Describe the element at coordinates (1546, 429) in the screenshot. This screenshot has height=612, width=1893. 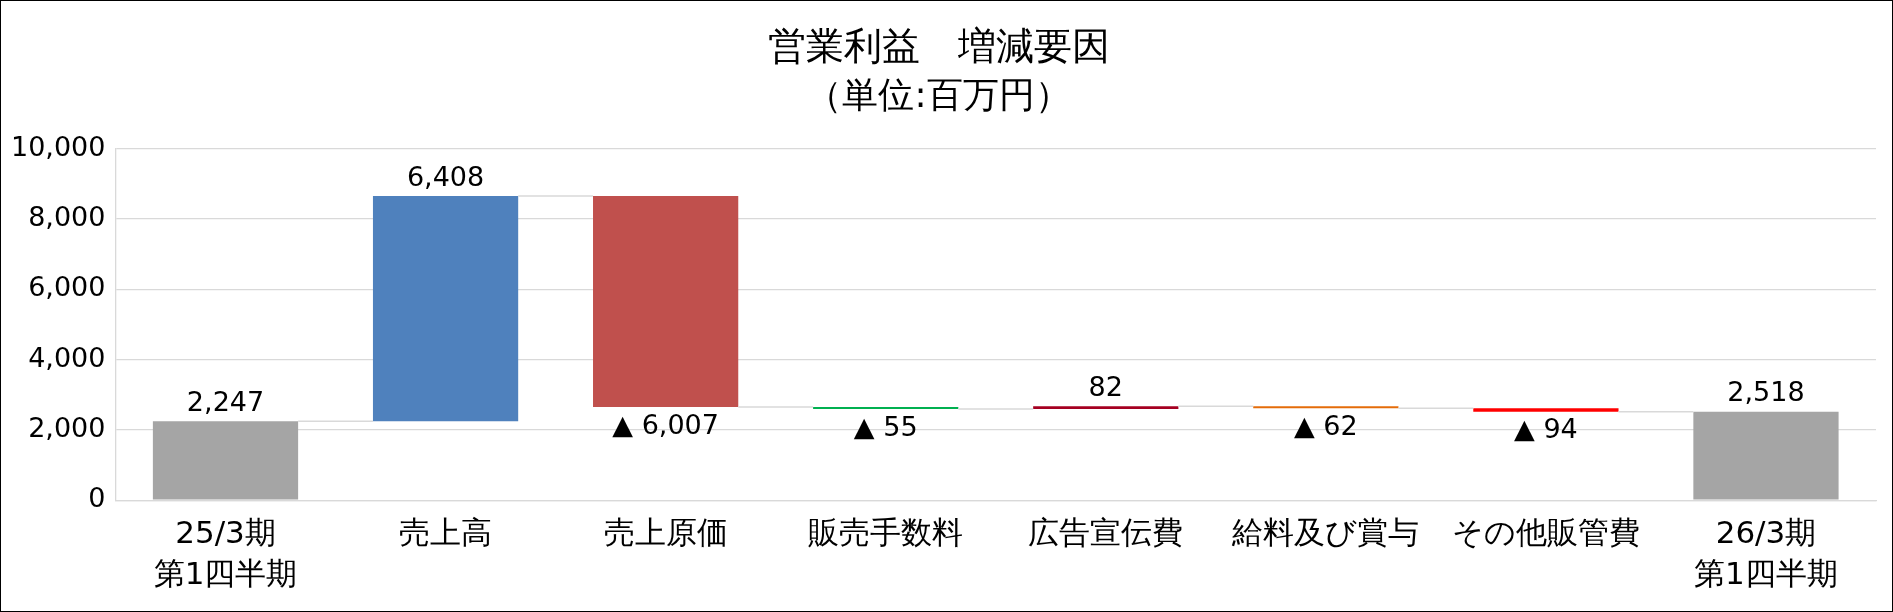
I see `data-label: ▲ 94` at that location.